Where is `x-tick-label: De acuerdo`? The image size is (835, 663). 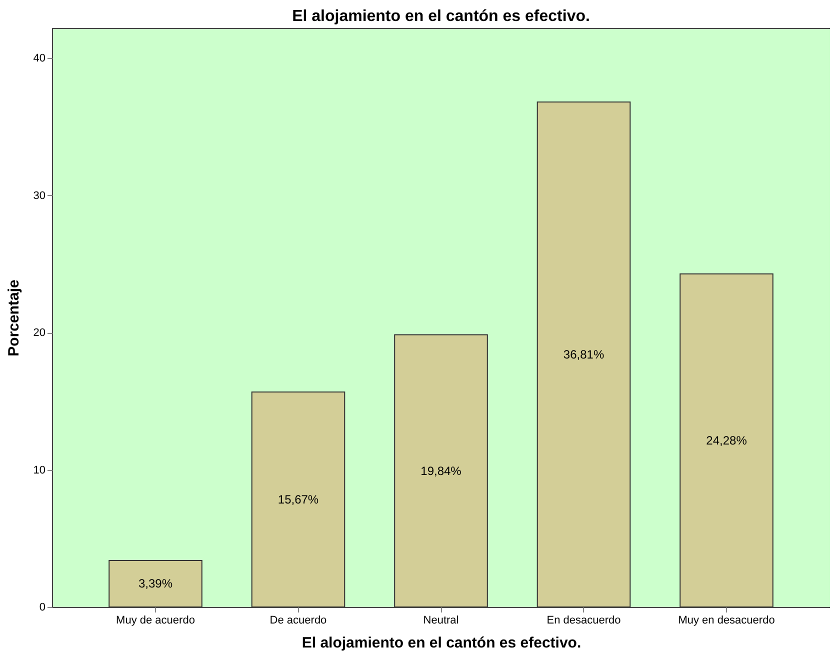
x-tick-label: De acuerdo is located at coordinates (298, 620).